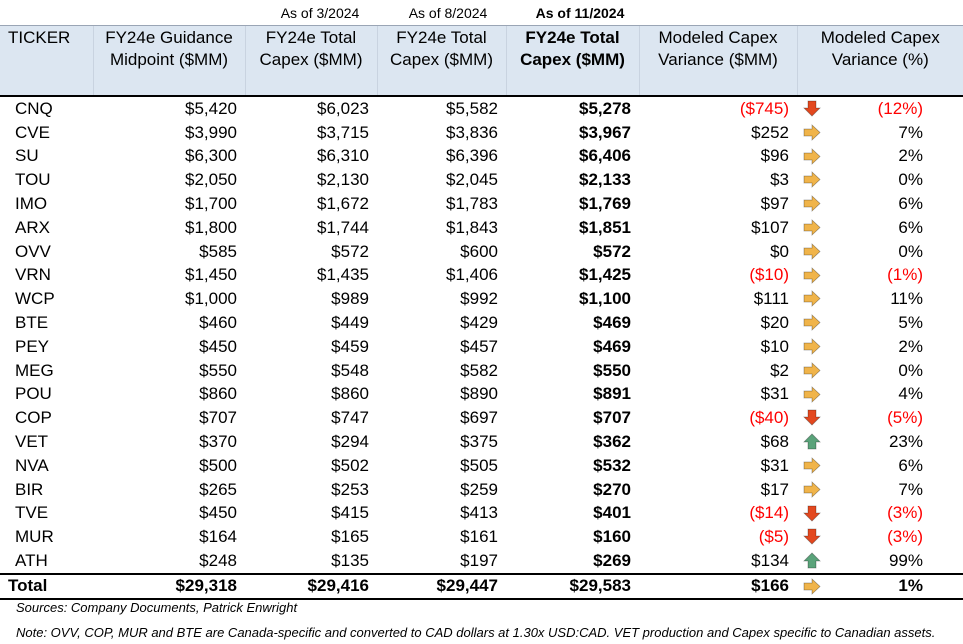 This screenshot has width=963, height=644. I want to click on capex-nov-cell: $1,425, so click(605, 275).